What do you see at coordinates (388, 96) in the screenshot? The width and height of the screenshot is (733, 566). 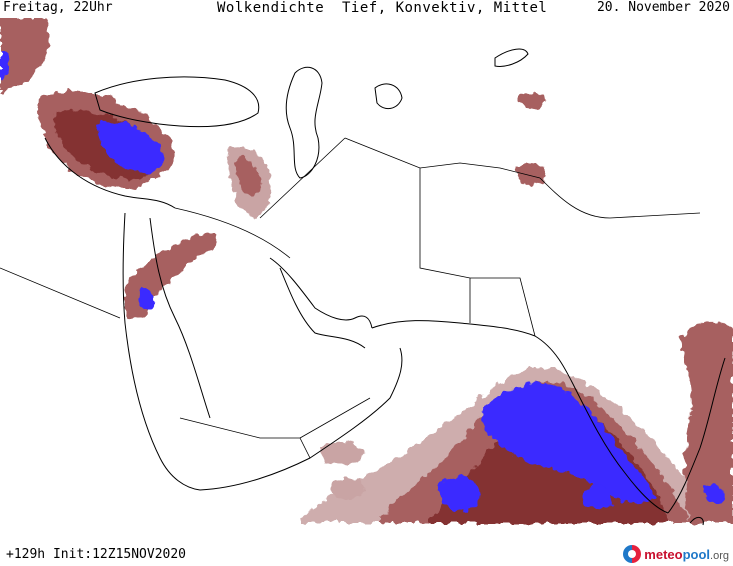 I see `aral-sea-coast` at bounding box center [388, 96].